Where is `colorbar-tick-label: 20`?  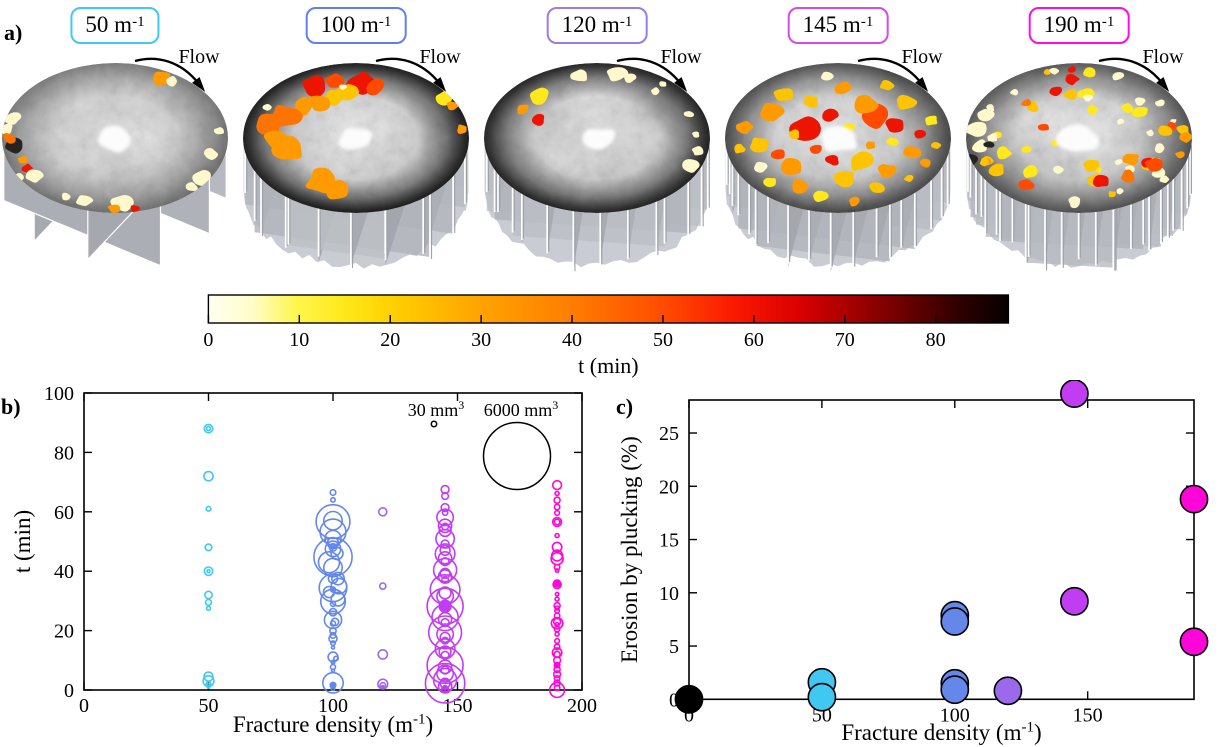
colorbar-tick-label: 20 is located at coordinates (390, 340).